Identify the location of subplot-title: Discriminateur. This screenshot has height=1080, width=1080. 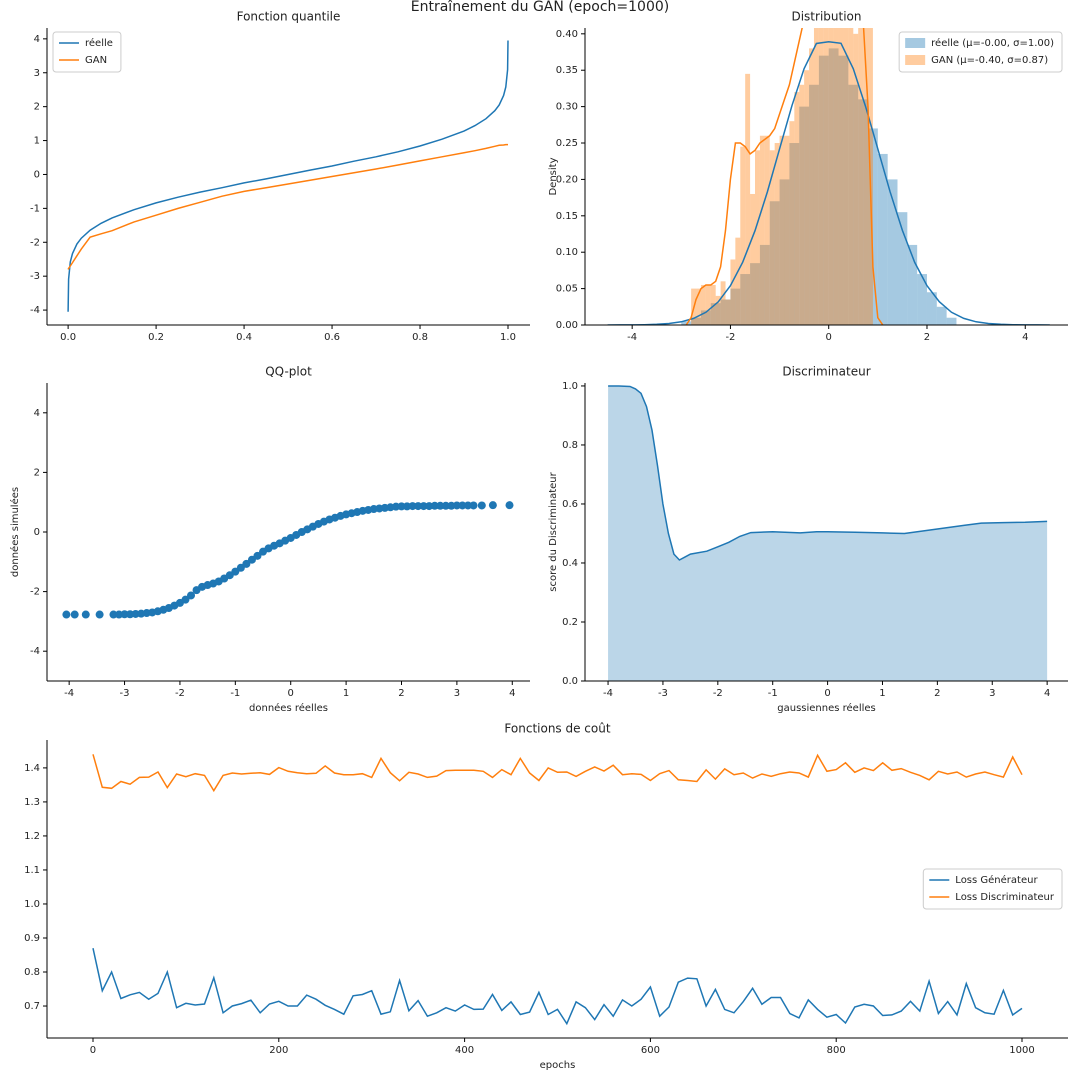
(826, 372).